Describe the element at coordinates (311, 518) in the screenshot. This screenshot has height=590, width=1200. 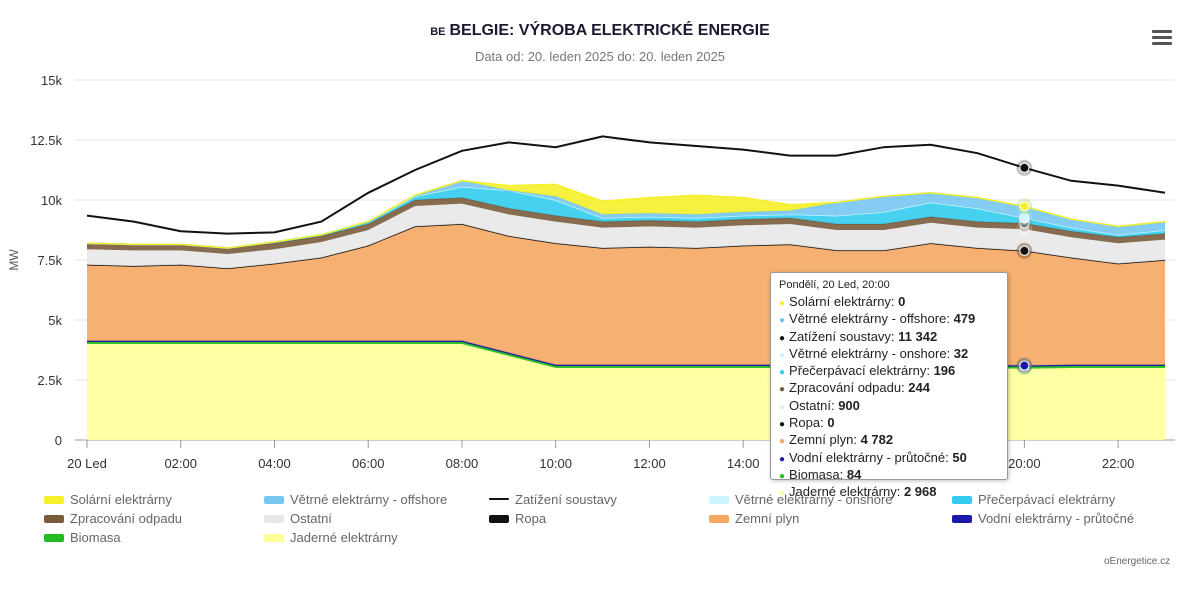
I see `legend-label: Ostatní` at that location.